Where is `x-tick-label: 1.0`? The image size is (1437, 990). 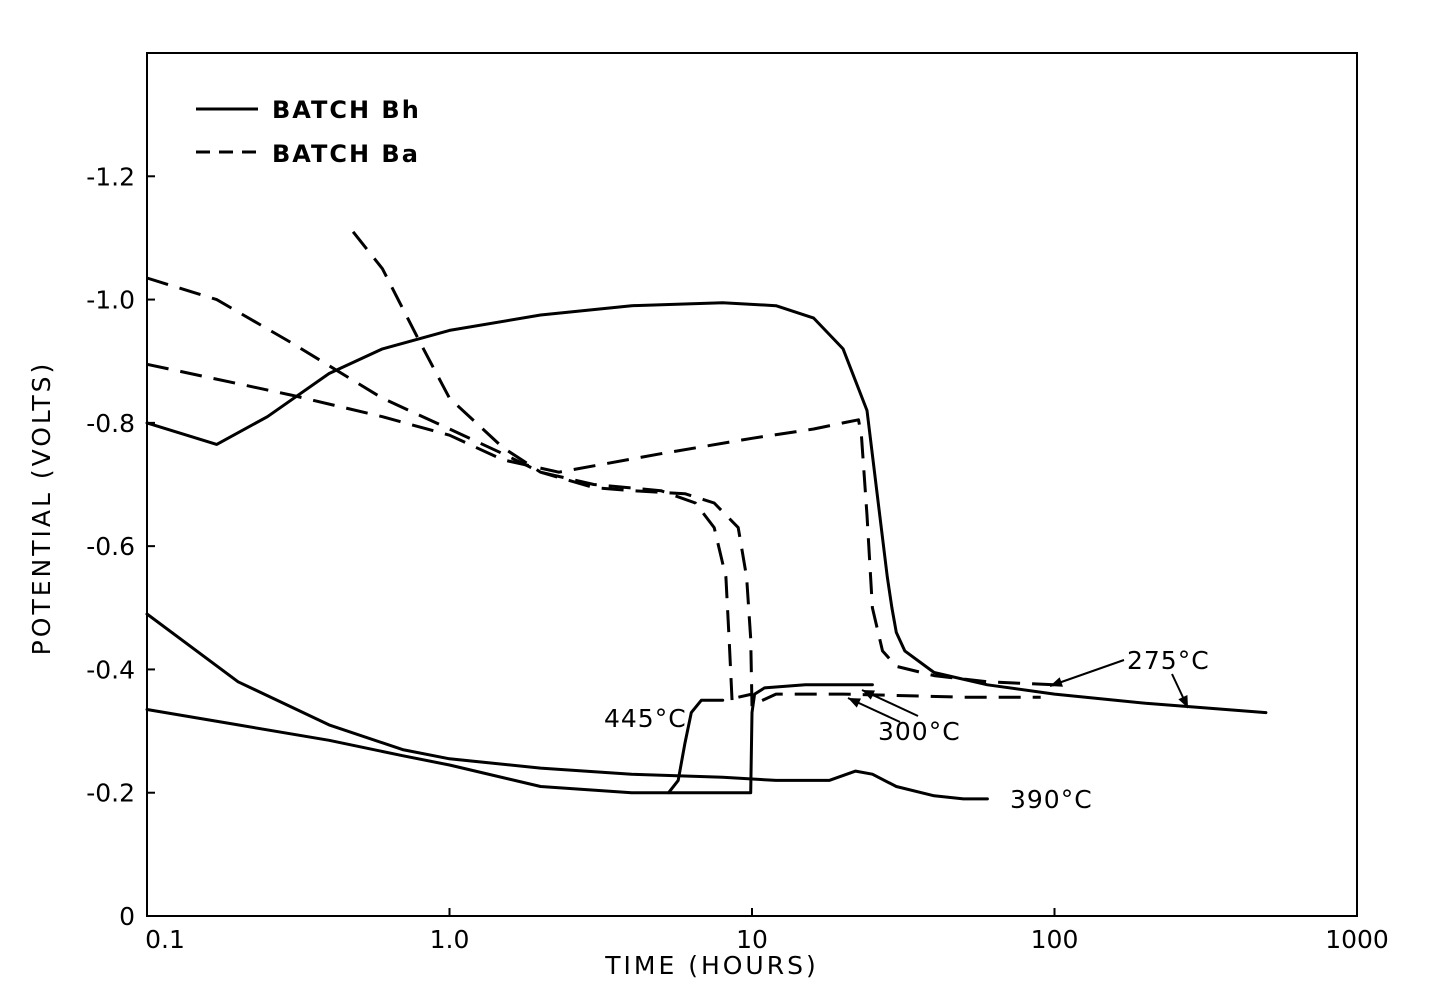 x-tick-label: 1.0 is located at coordinates (450, 939).